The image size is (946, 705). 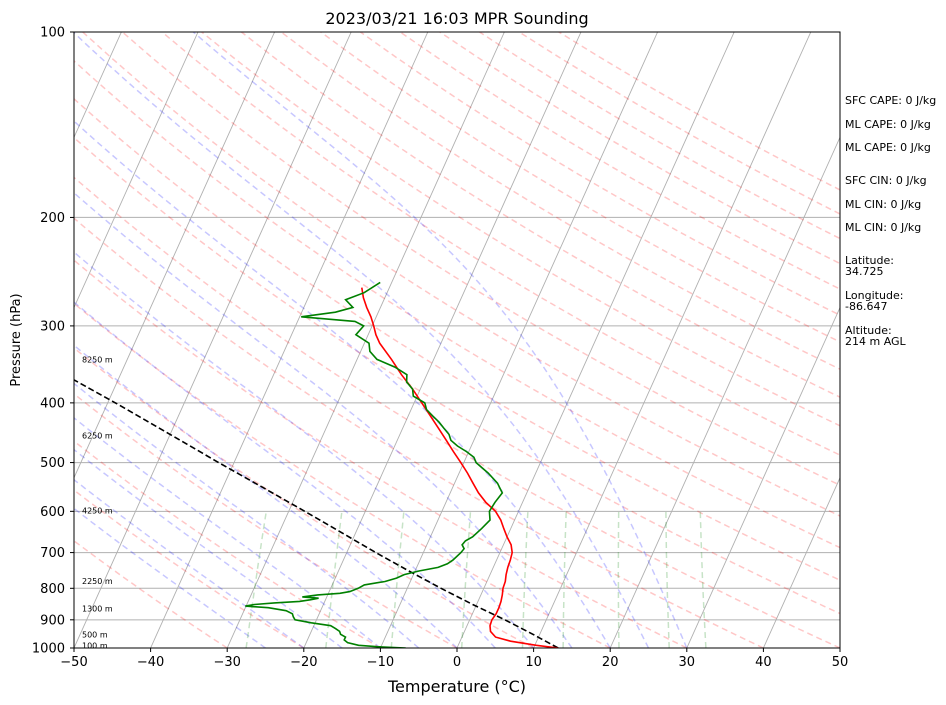 What do you see at coordinates (52, 620) in the screenshot?
I see `y-tick-label: 900` at bounding box center [52, 620].